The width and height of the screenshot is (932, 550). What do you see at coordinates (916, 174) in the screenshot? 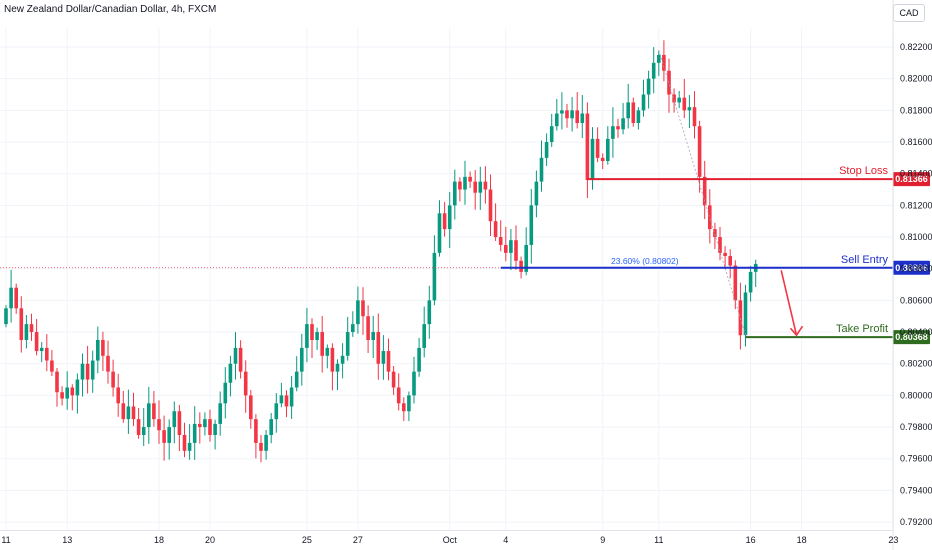
I see `y-tick-label: 0.81400` at bounding box center [916, 174].